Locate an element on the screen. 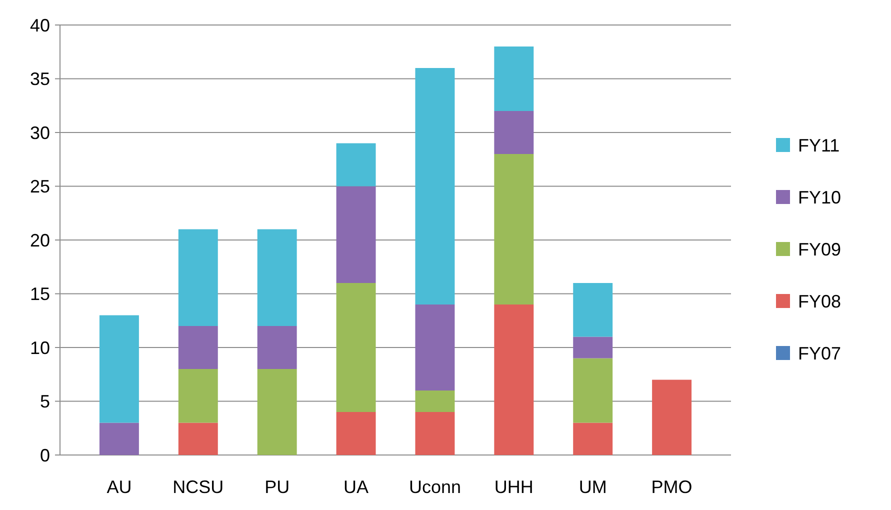 The width and height of the screenshot is (891, 510). legend-label: FY08 is located at coordinates (820, 301).